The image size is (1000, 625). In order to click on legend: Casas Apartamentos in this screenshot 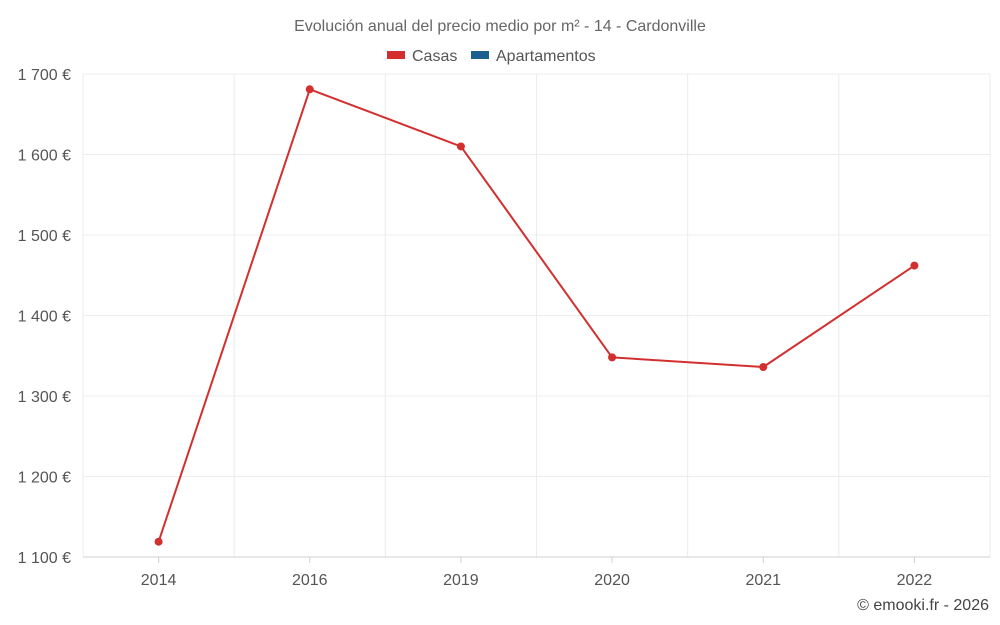, I will do `click(491, 56)`.